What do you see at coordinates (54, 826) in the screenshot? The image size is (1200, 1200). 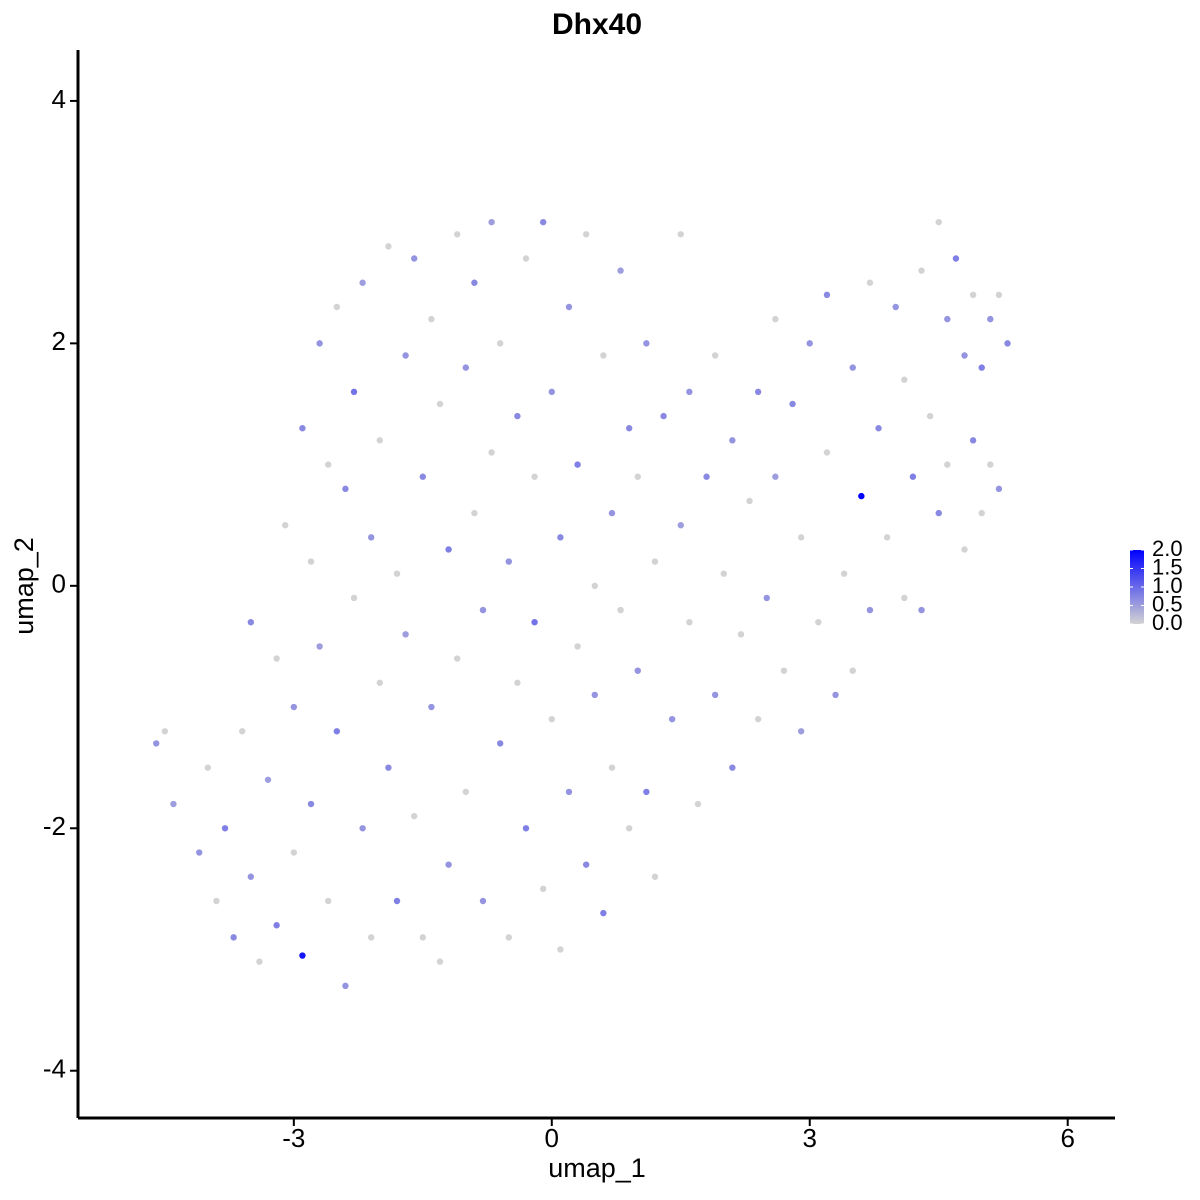 I see `y-tick-label: -2` at bounding box center [54, 826].